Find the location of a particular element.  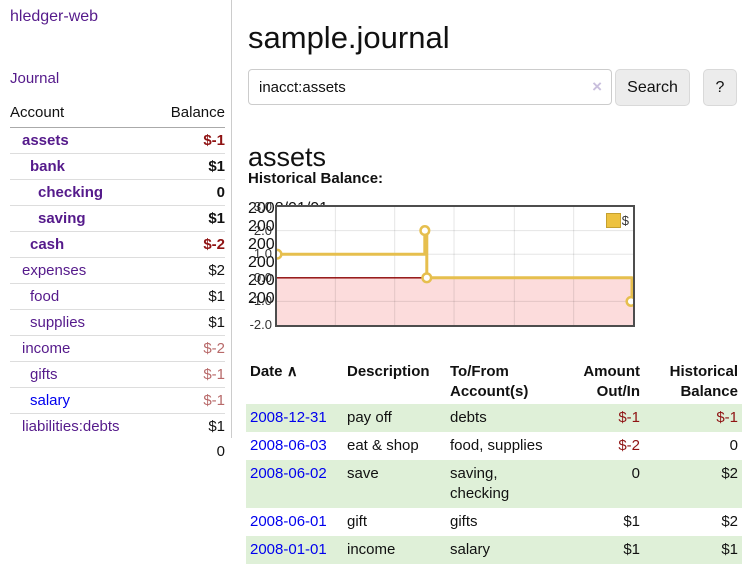

nav-journal-link: Journal is located at coordinates (35, 78).